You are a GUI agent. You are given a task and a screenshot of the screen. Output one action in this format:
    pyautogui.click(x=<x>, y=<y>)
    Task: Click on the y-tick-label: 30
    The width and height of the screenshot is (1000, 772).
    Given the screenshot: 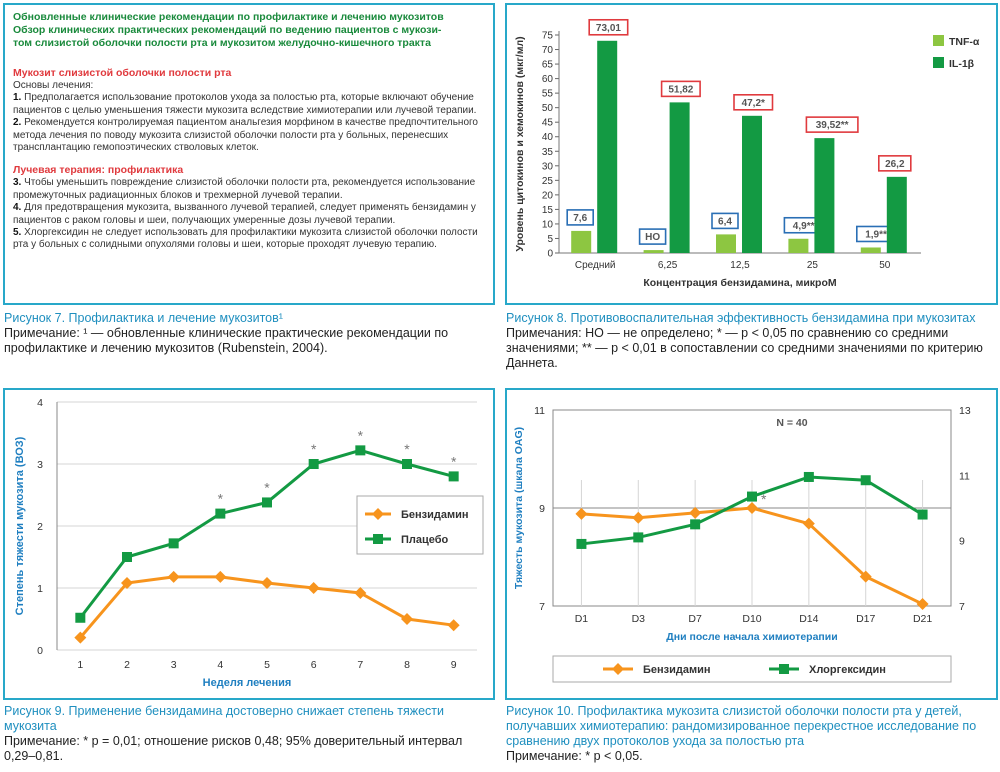 What is the action you would take?
    pyautogui.click(x=548, y=166)
    